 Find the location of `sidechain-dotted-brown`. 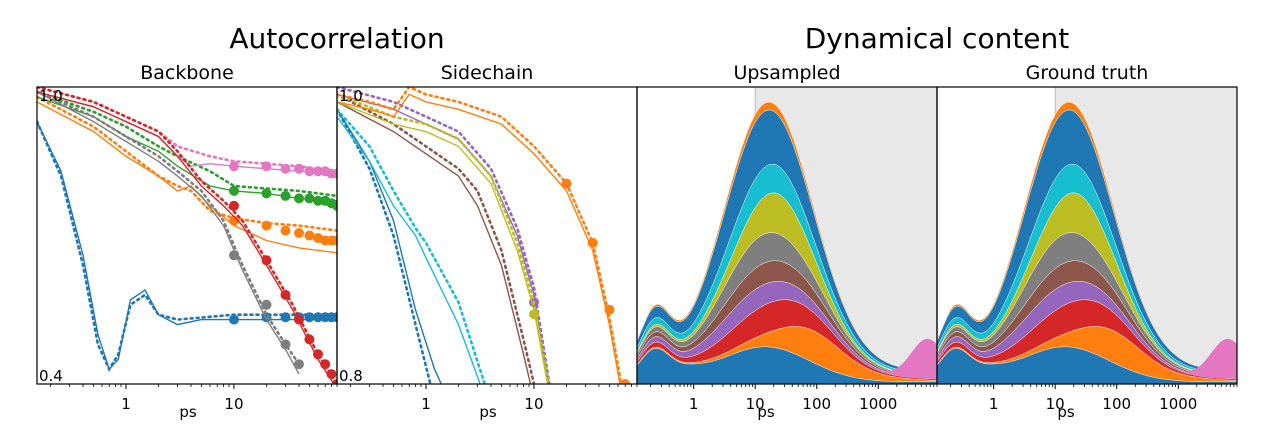

sidechain-dotted-brown is located at coordinates (436, 238).